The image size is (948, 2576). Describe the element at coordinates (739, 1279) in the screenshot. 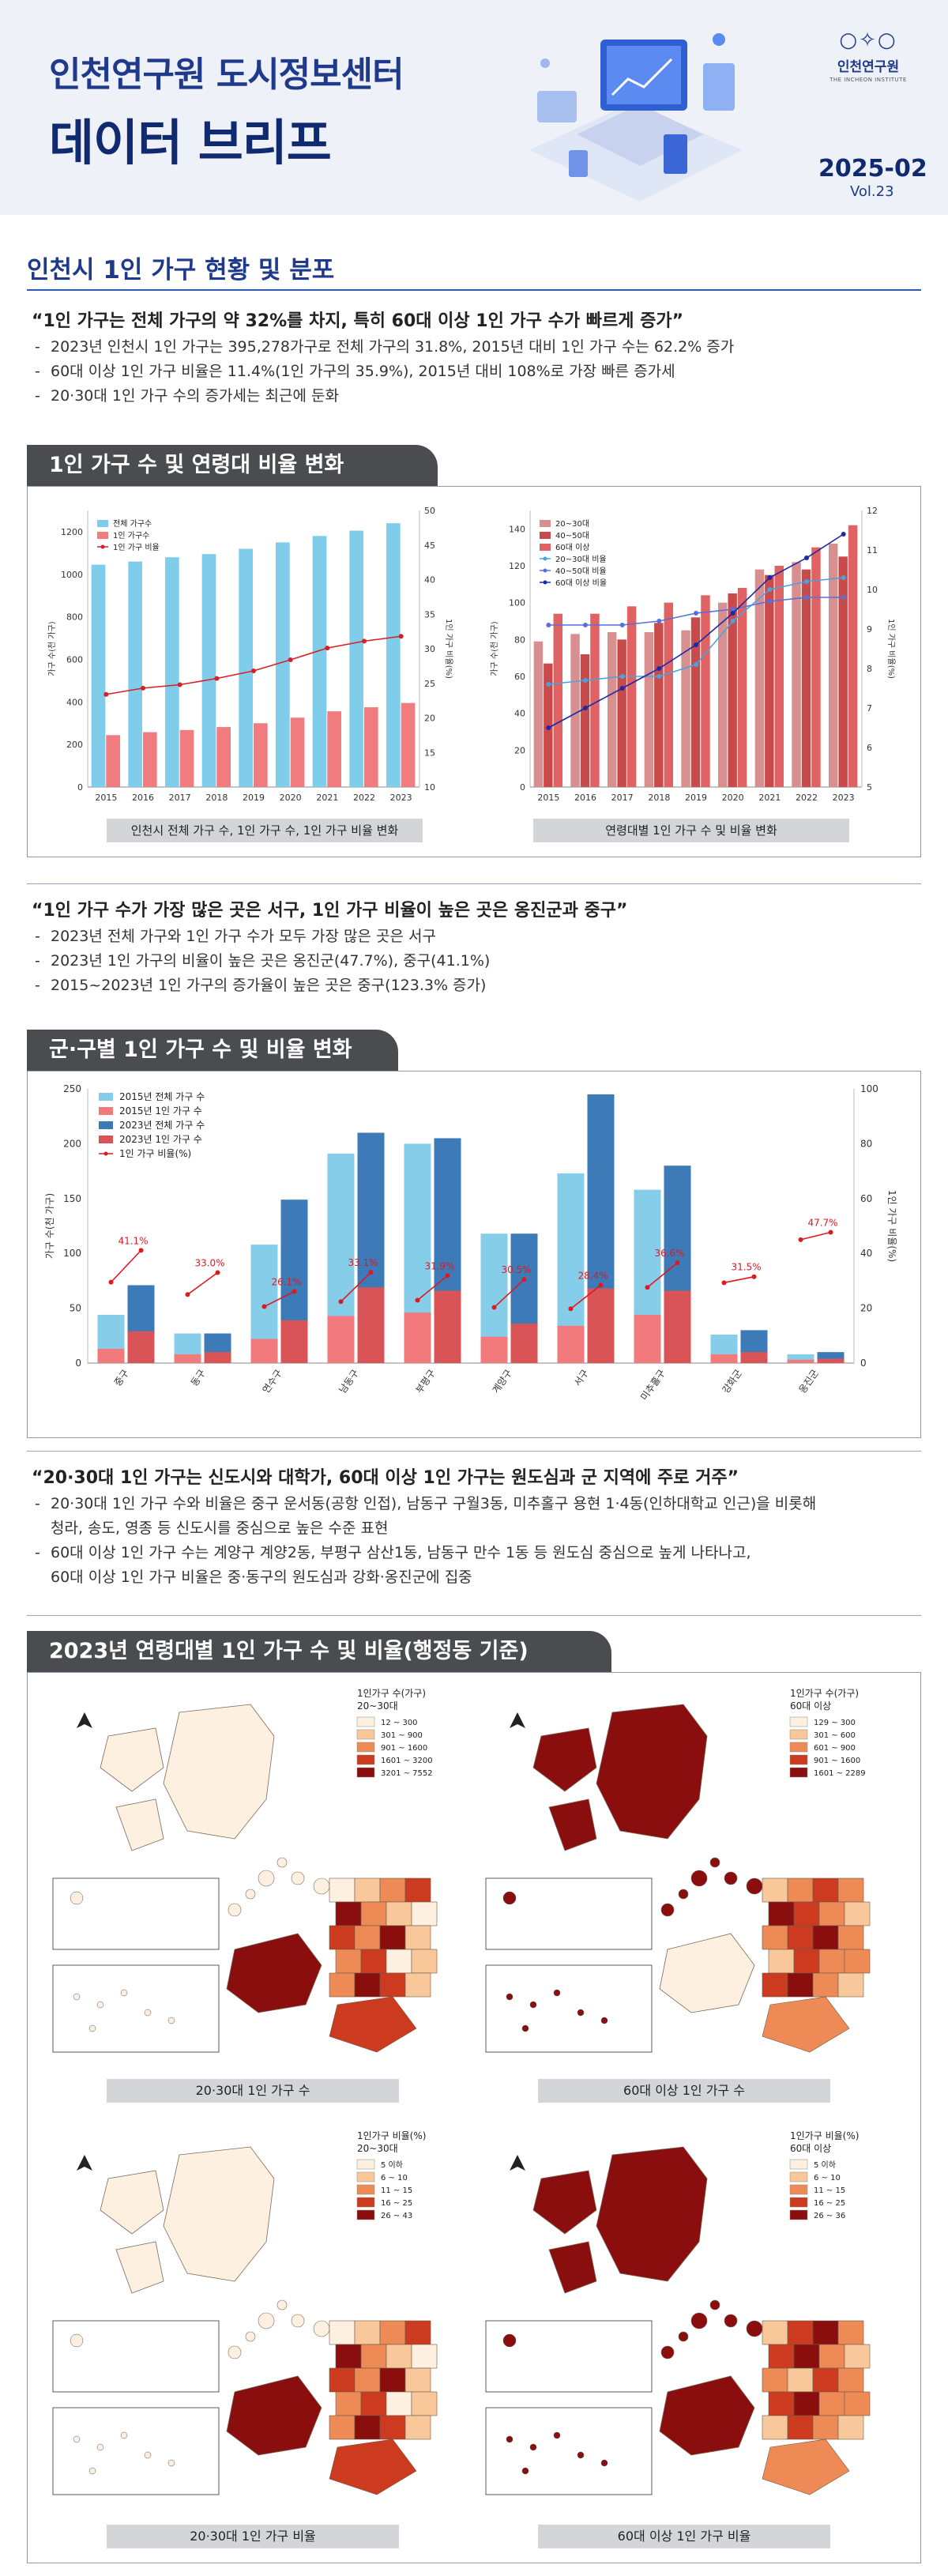

I see `ratio-line` at that location.